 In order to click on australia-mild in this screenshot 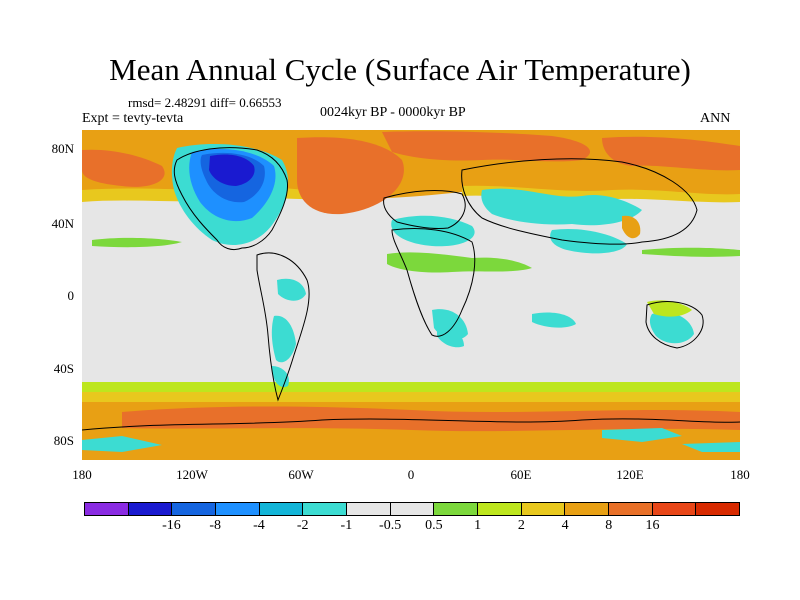, I will do `click(669, 308)`.